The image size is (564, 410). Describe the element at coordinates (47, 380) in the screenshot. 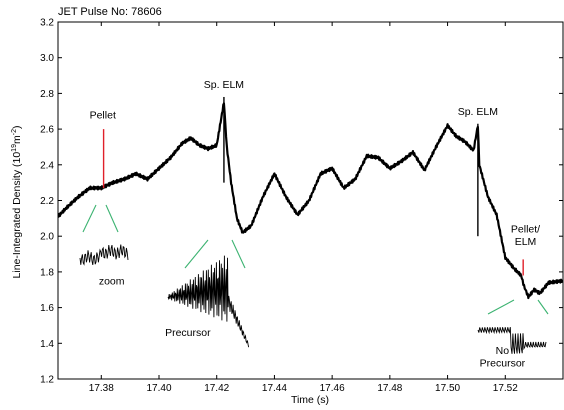

I see `y-tick-label: 1.2` at that location.